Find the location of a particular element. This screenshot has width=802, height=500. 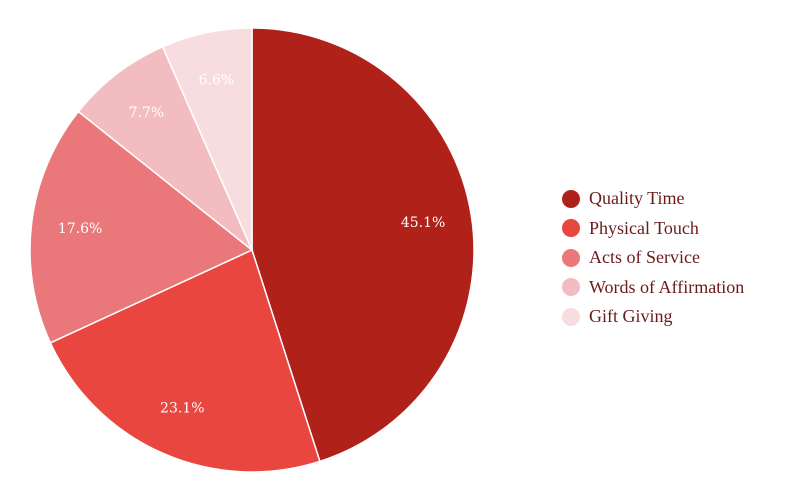

slice-label-gift-giving: 6.6% is located at coordinates (217, 81).